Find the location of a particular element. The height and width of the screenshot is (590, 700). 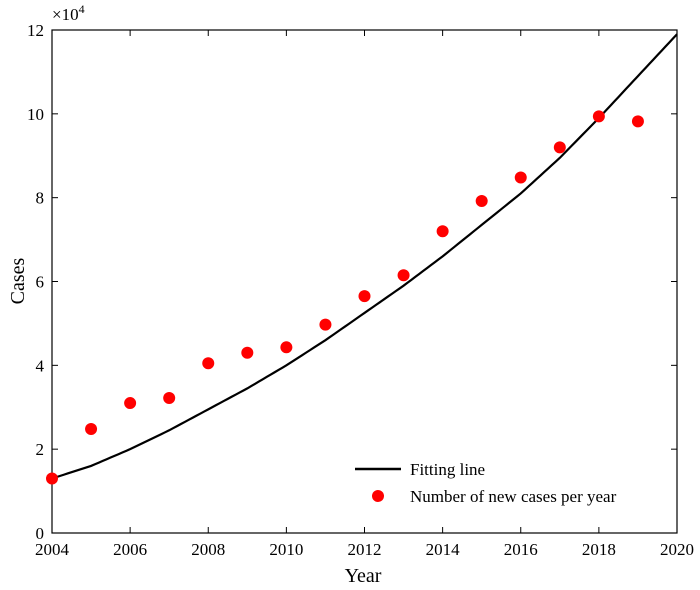

legend-point-swatch is located at coordinates (378, 496).